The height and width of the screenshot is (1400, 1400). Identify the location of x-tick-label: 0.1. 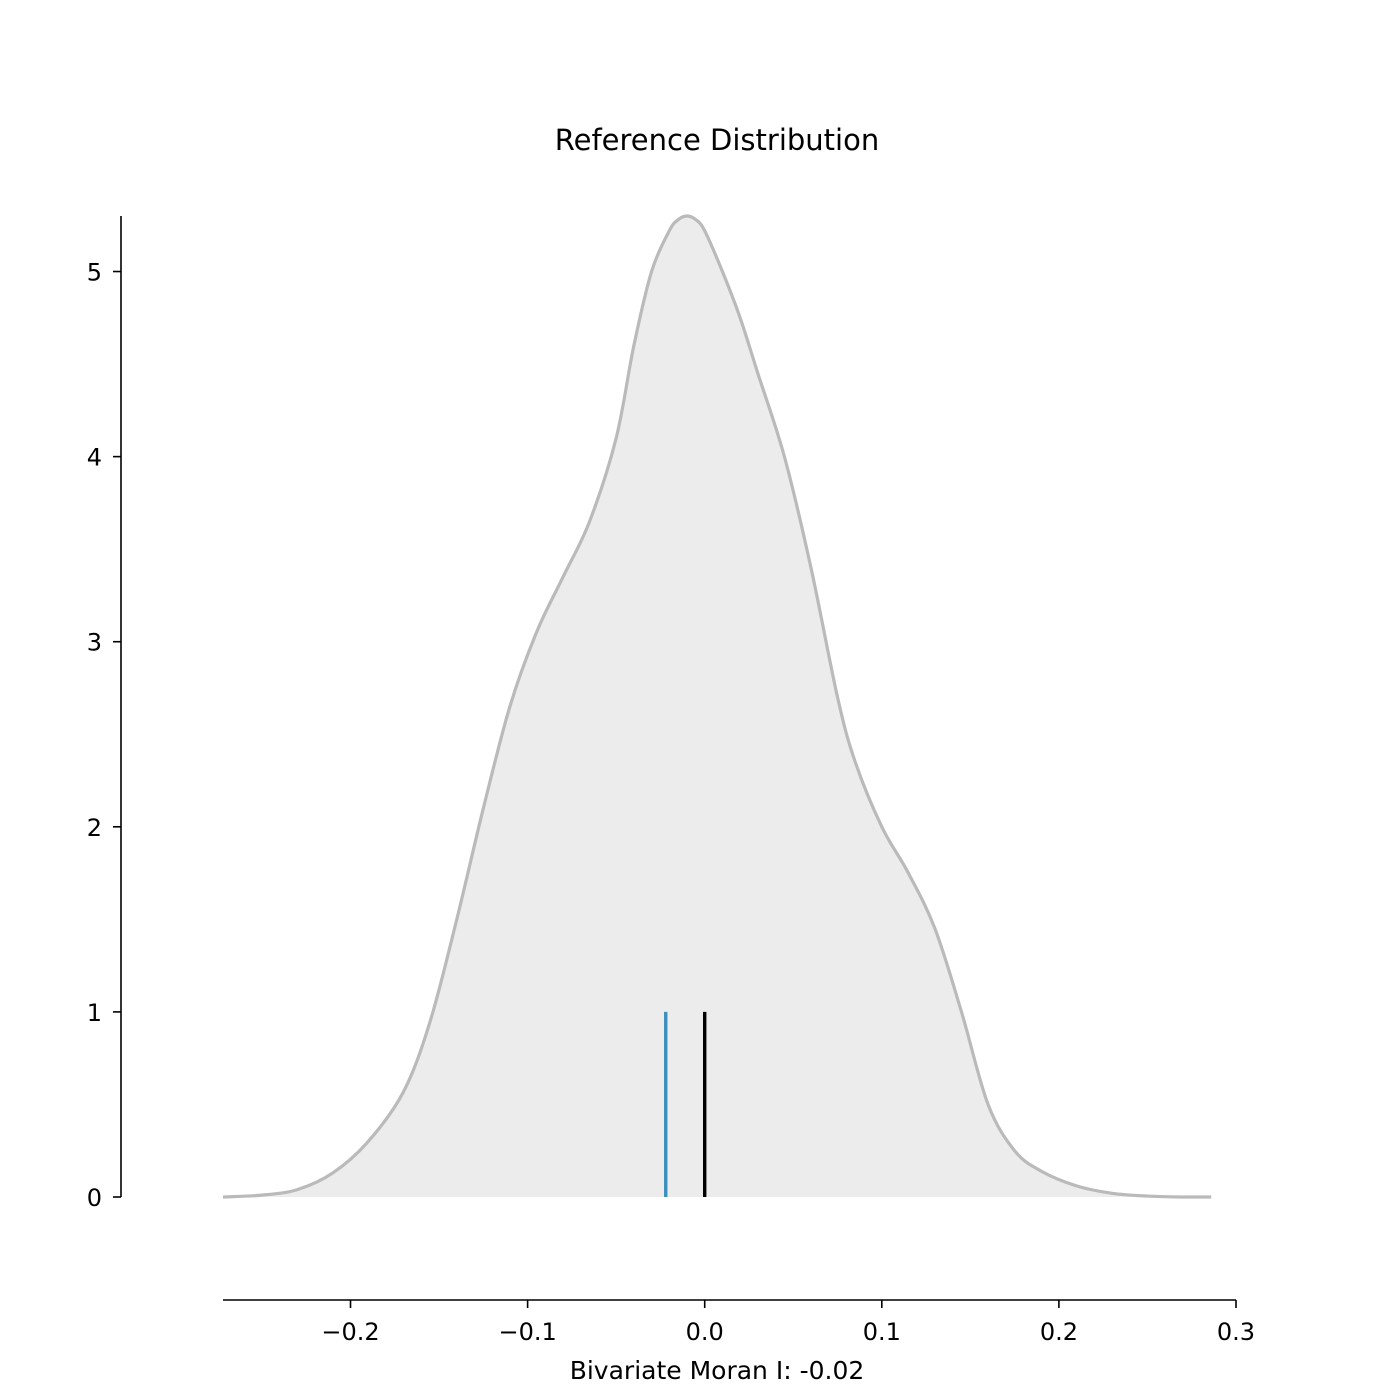
(882, 1332).